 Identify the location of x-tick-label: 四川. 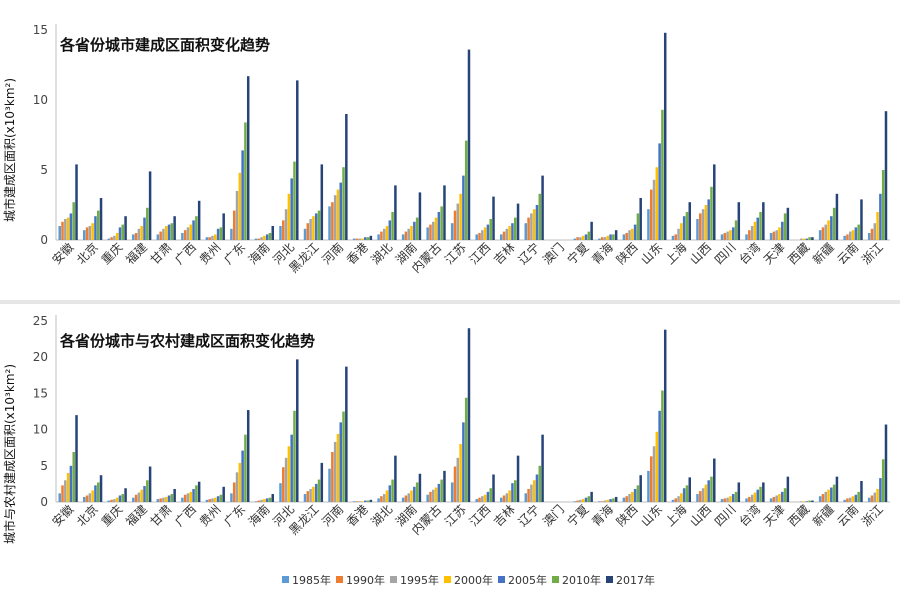
(725, 515).